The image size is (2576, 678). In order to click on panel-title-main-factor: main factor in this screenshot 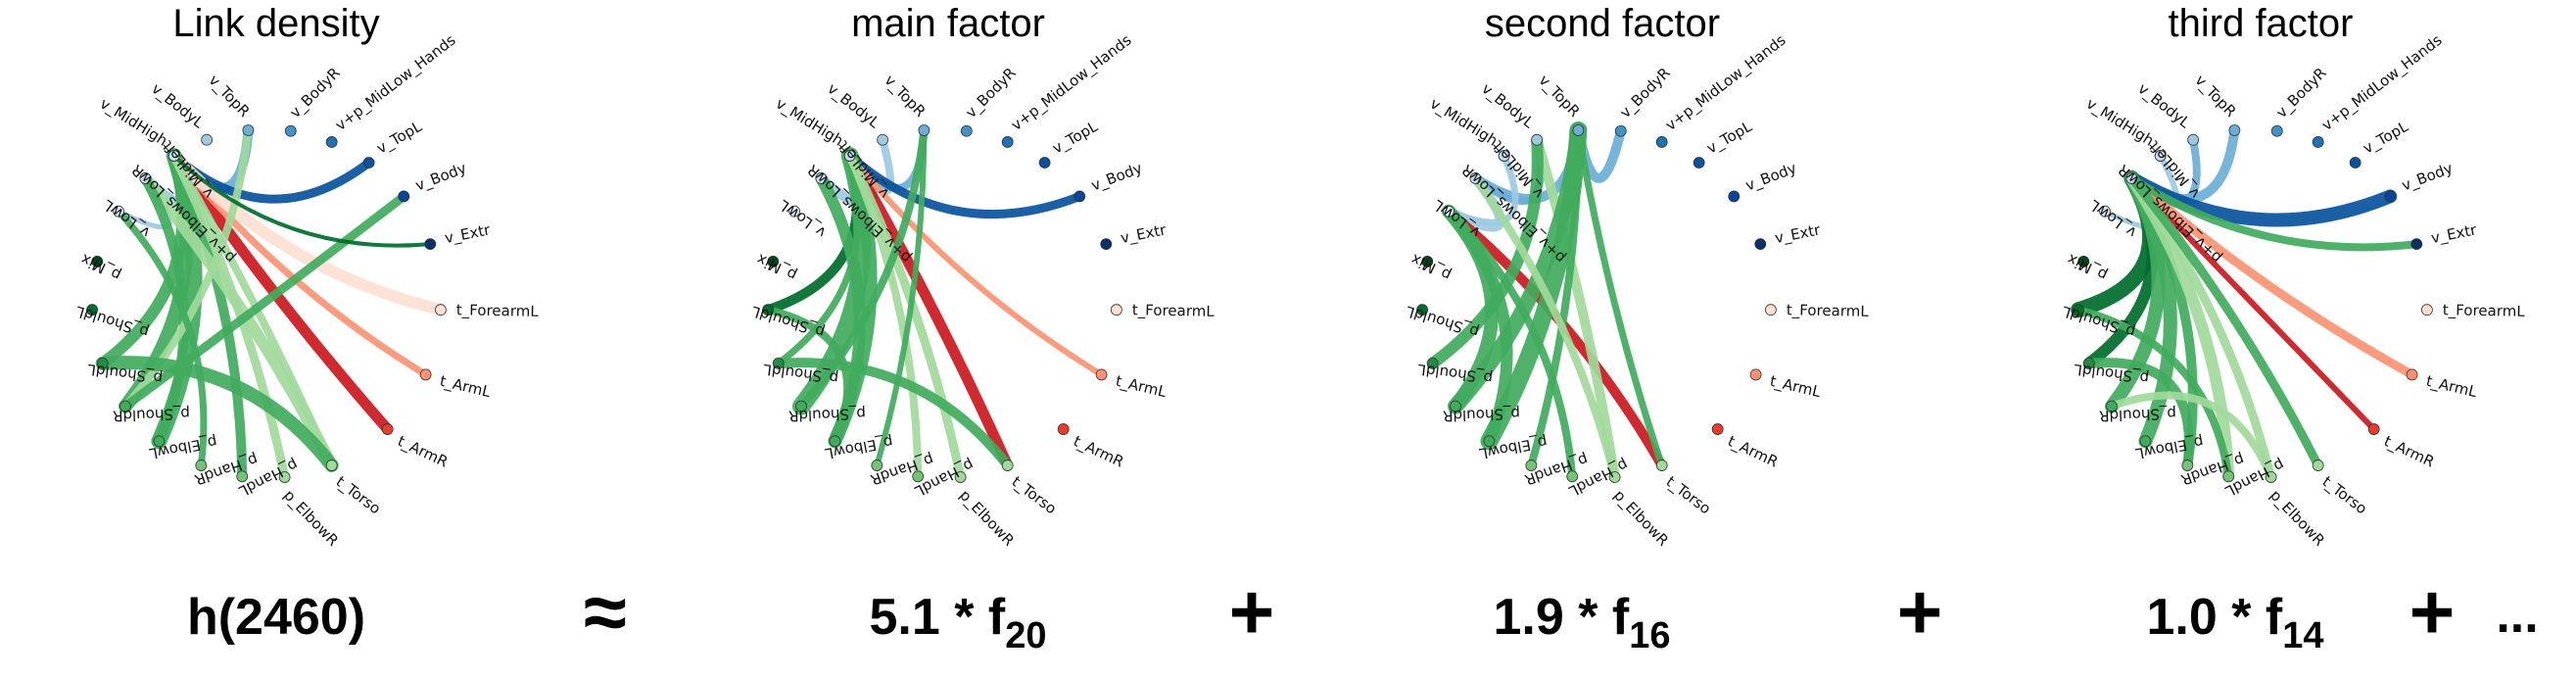, I will do `click(948, 23)`.